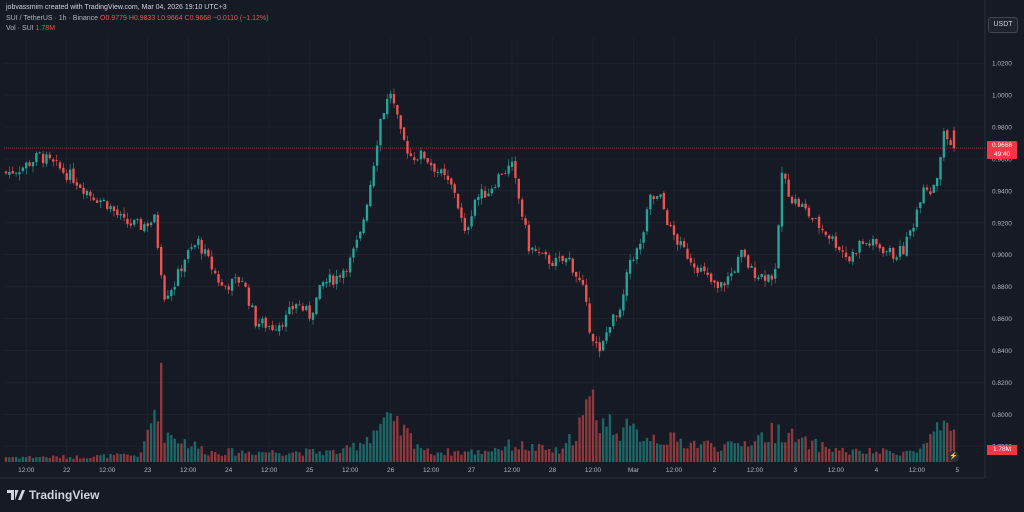 The width and height of the screenshot is (1024, 512). I want to click on symbol-label: SUI / TetherUS · 1h · Binance, so click(52, 18).